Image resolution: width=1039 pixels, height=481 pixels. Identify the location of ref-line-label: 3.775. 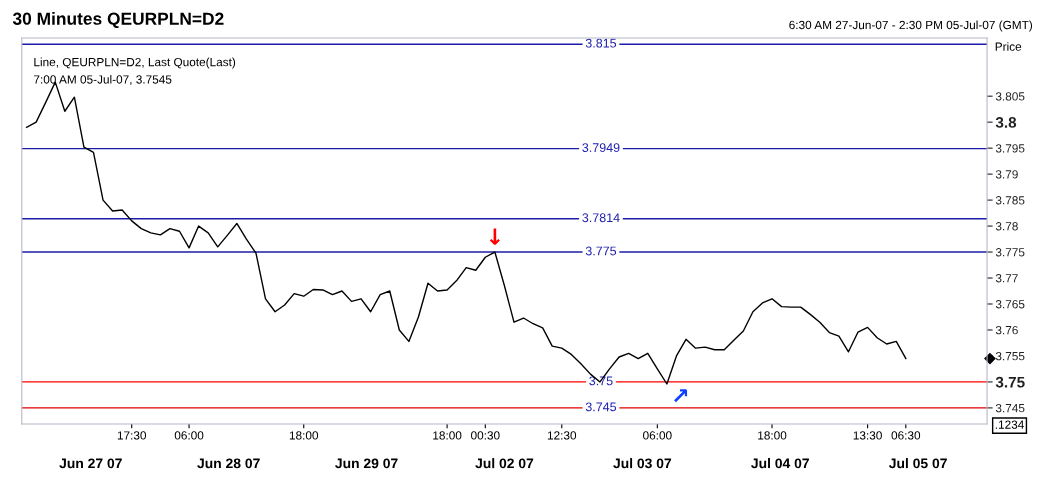
(601, 251).